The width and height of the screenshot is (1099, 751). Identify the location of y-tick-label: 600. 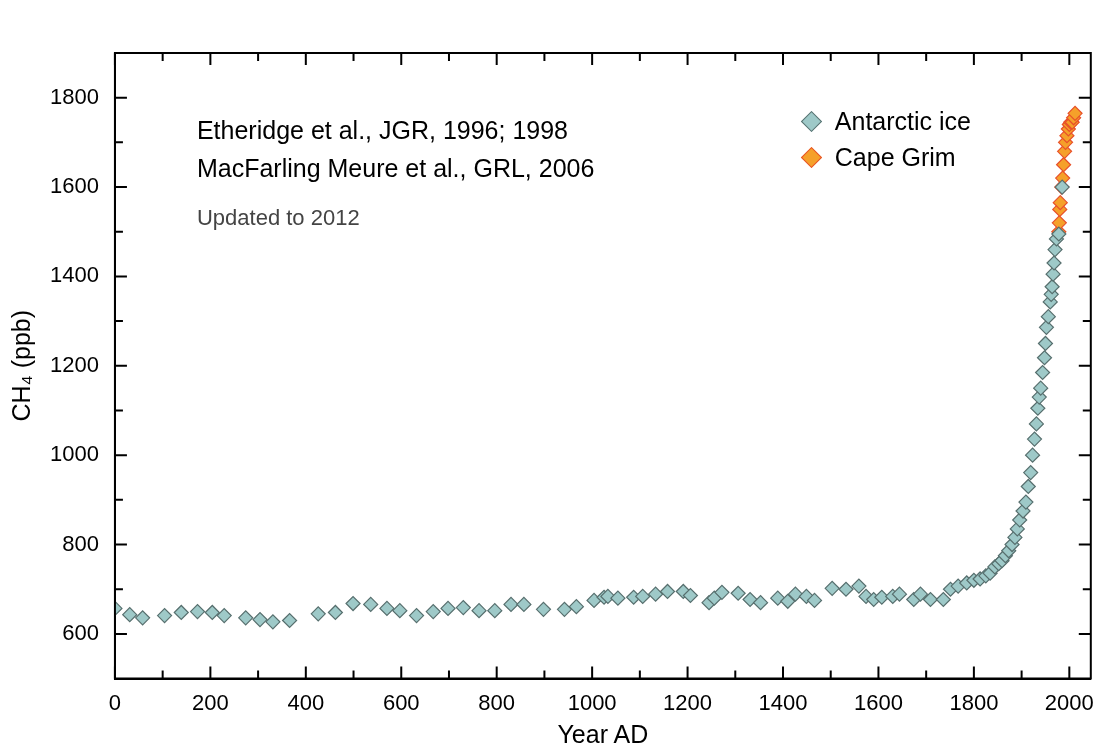
(80, 632).